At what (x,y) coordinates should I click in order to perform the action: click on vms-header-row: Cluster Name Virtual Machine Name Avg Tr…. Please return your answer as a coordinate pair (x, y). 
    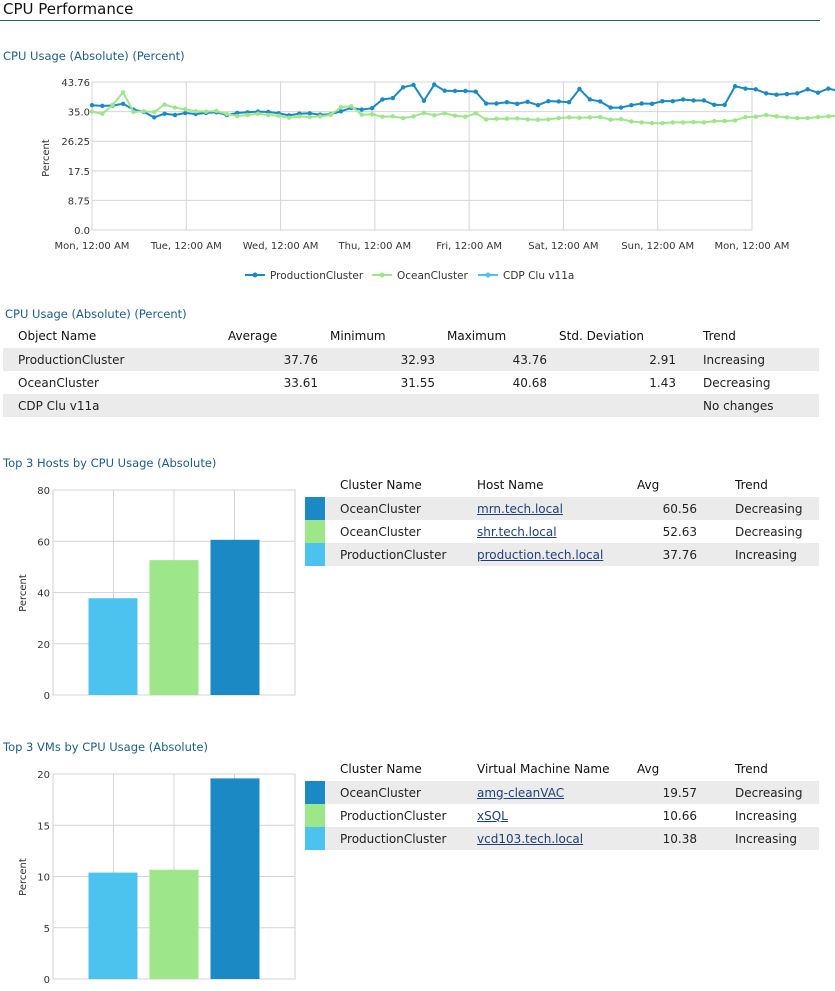
    Looking at the image, I should click on (562, 769).